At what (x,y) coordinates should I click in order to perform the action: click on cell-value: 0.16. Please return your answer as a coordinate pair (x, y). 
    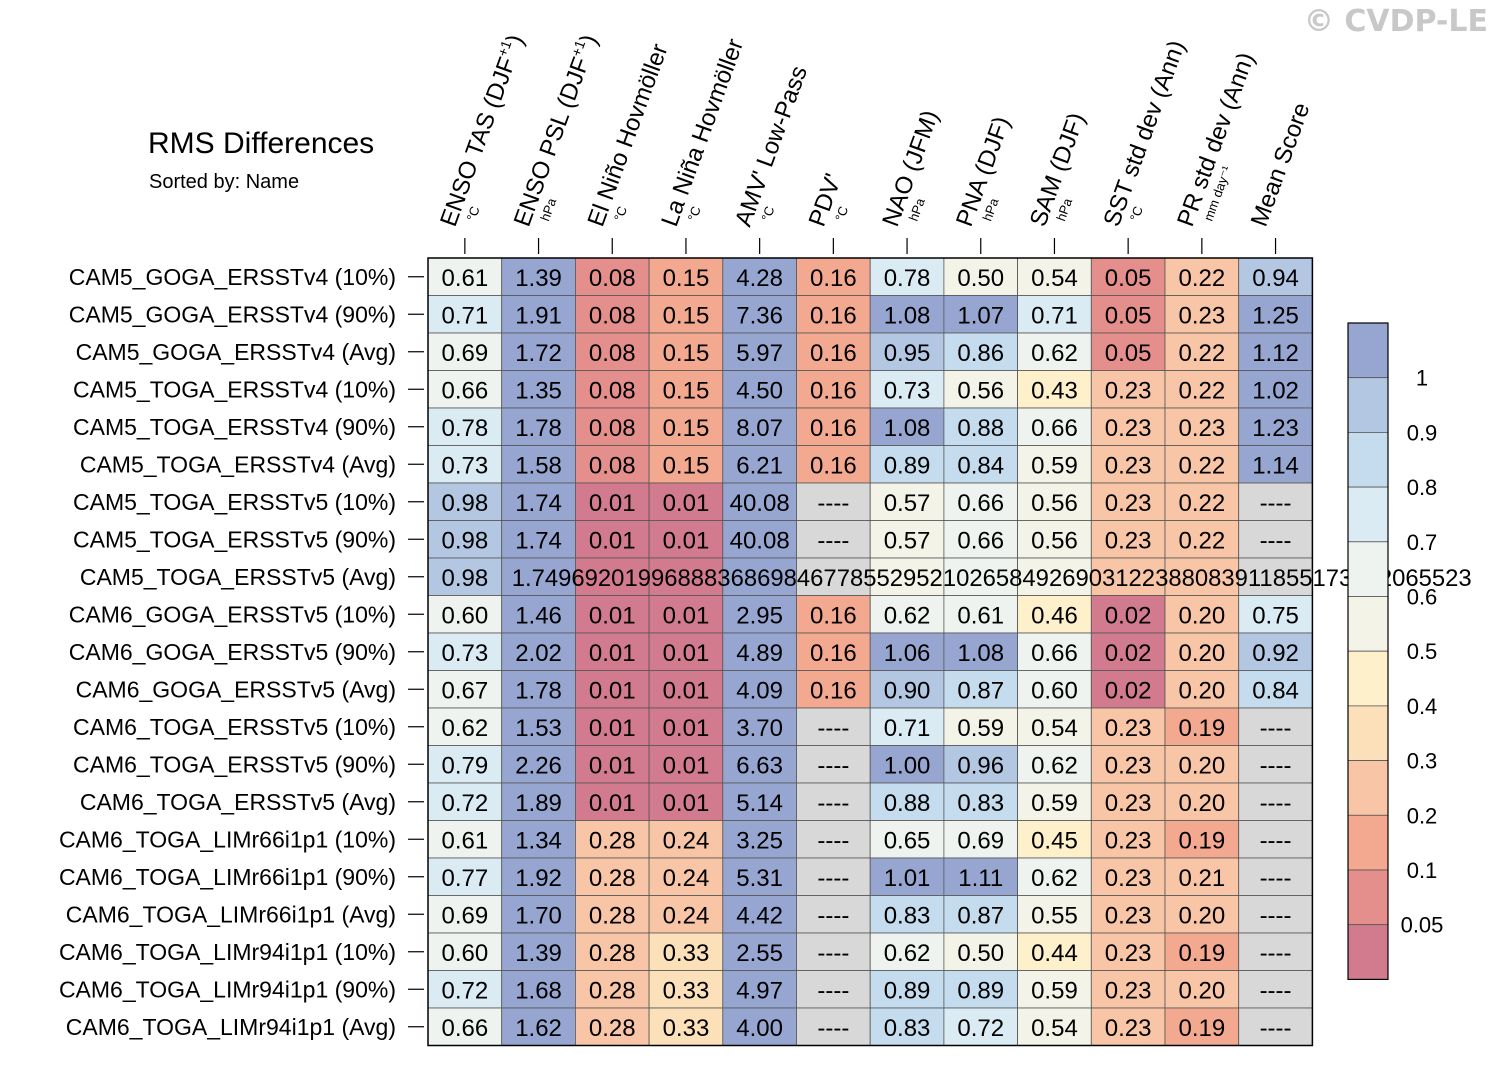
    Looking at the image, I should click on (833, 315).